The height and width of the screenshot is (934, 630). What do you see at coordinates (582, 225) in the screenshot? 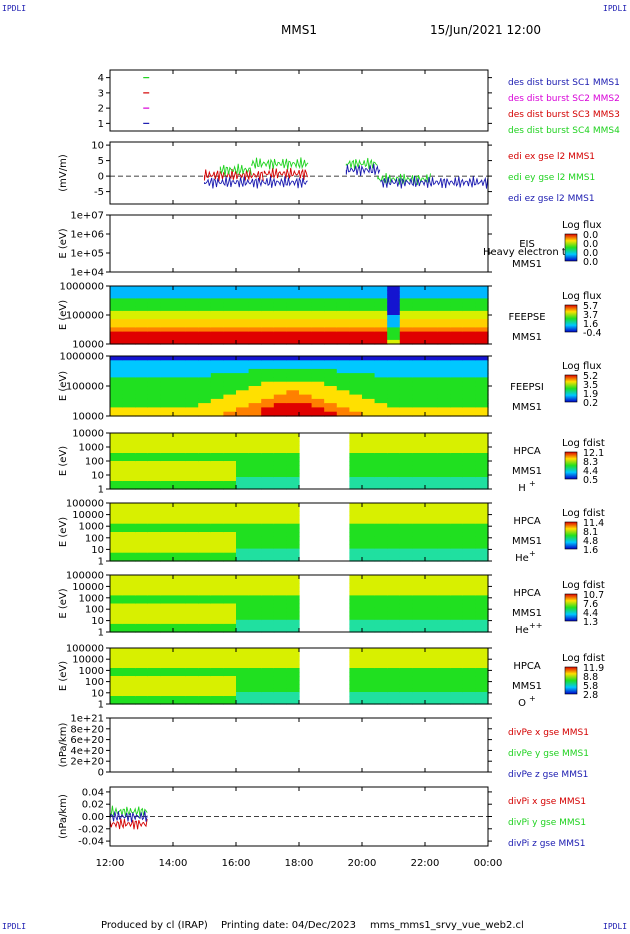
I see `colorbar-title: Log flux` at bounding box center [582, 225].